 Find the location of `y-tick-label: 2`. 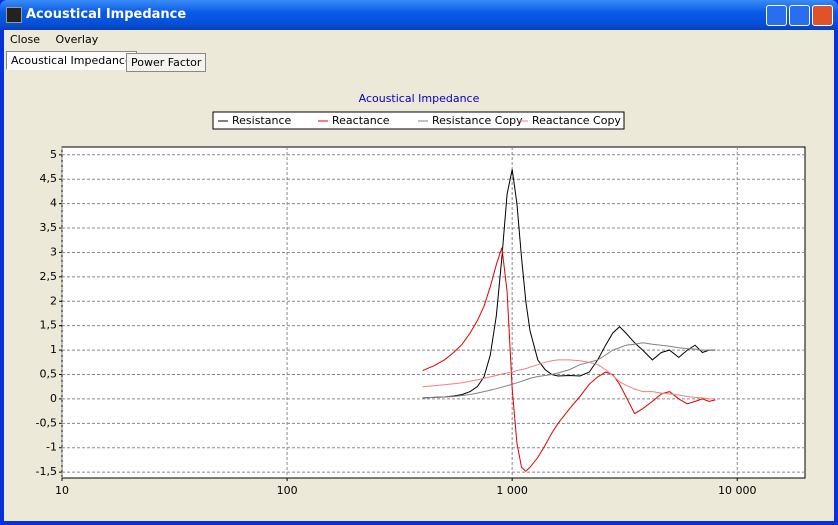

y-tick-label: 2 is located at coordinates (53, 300).